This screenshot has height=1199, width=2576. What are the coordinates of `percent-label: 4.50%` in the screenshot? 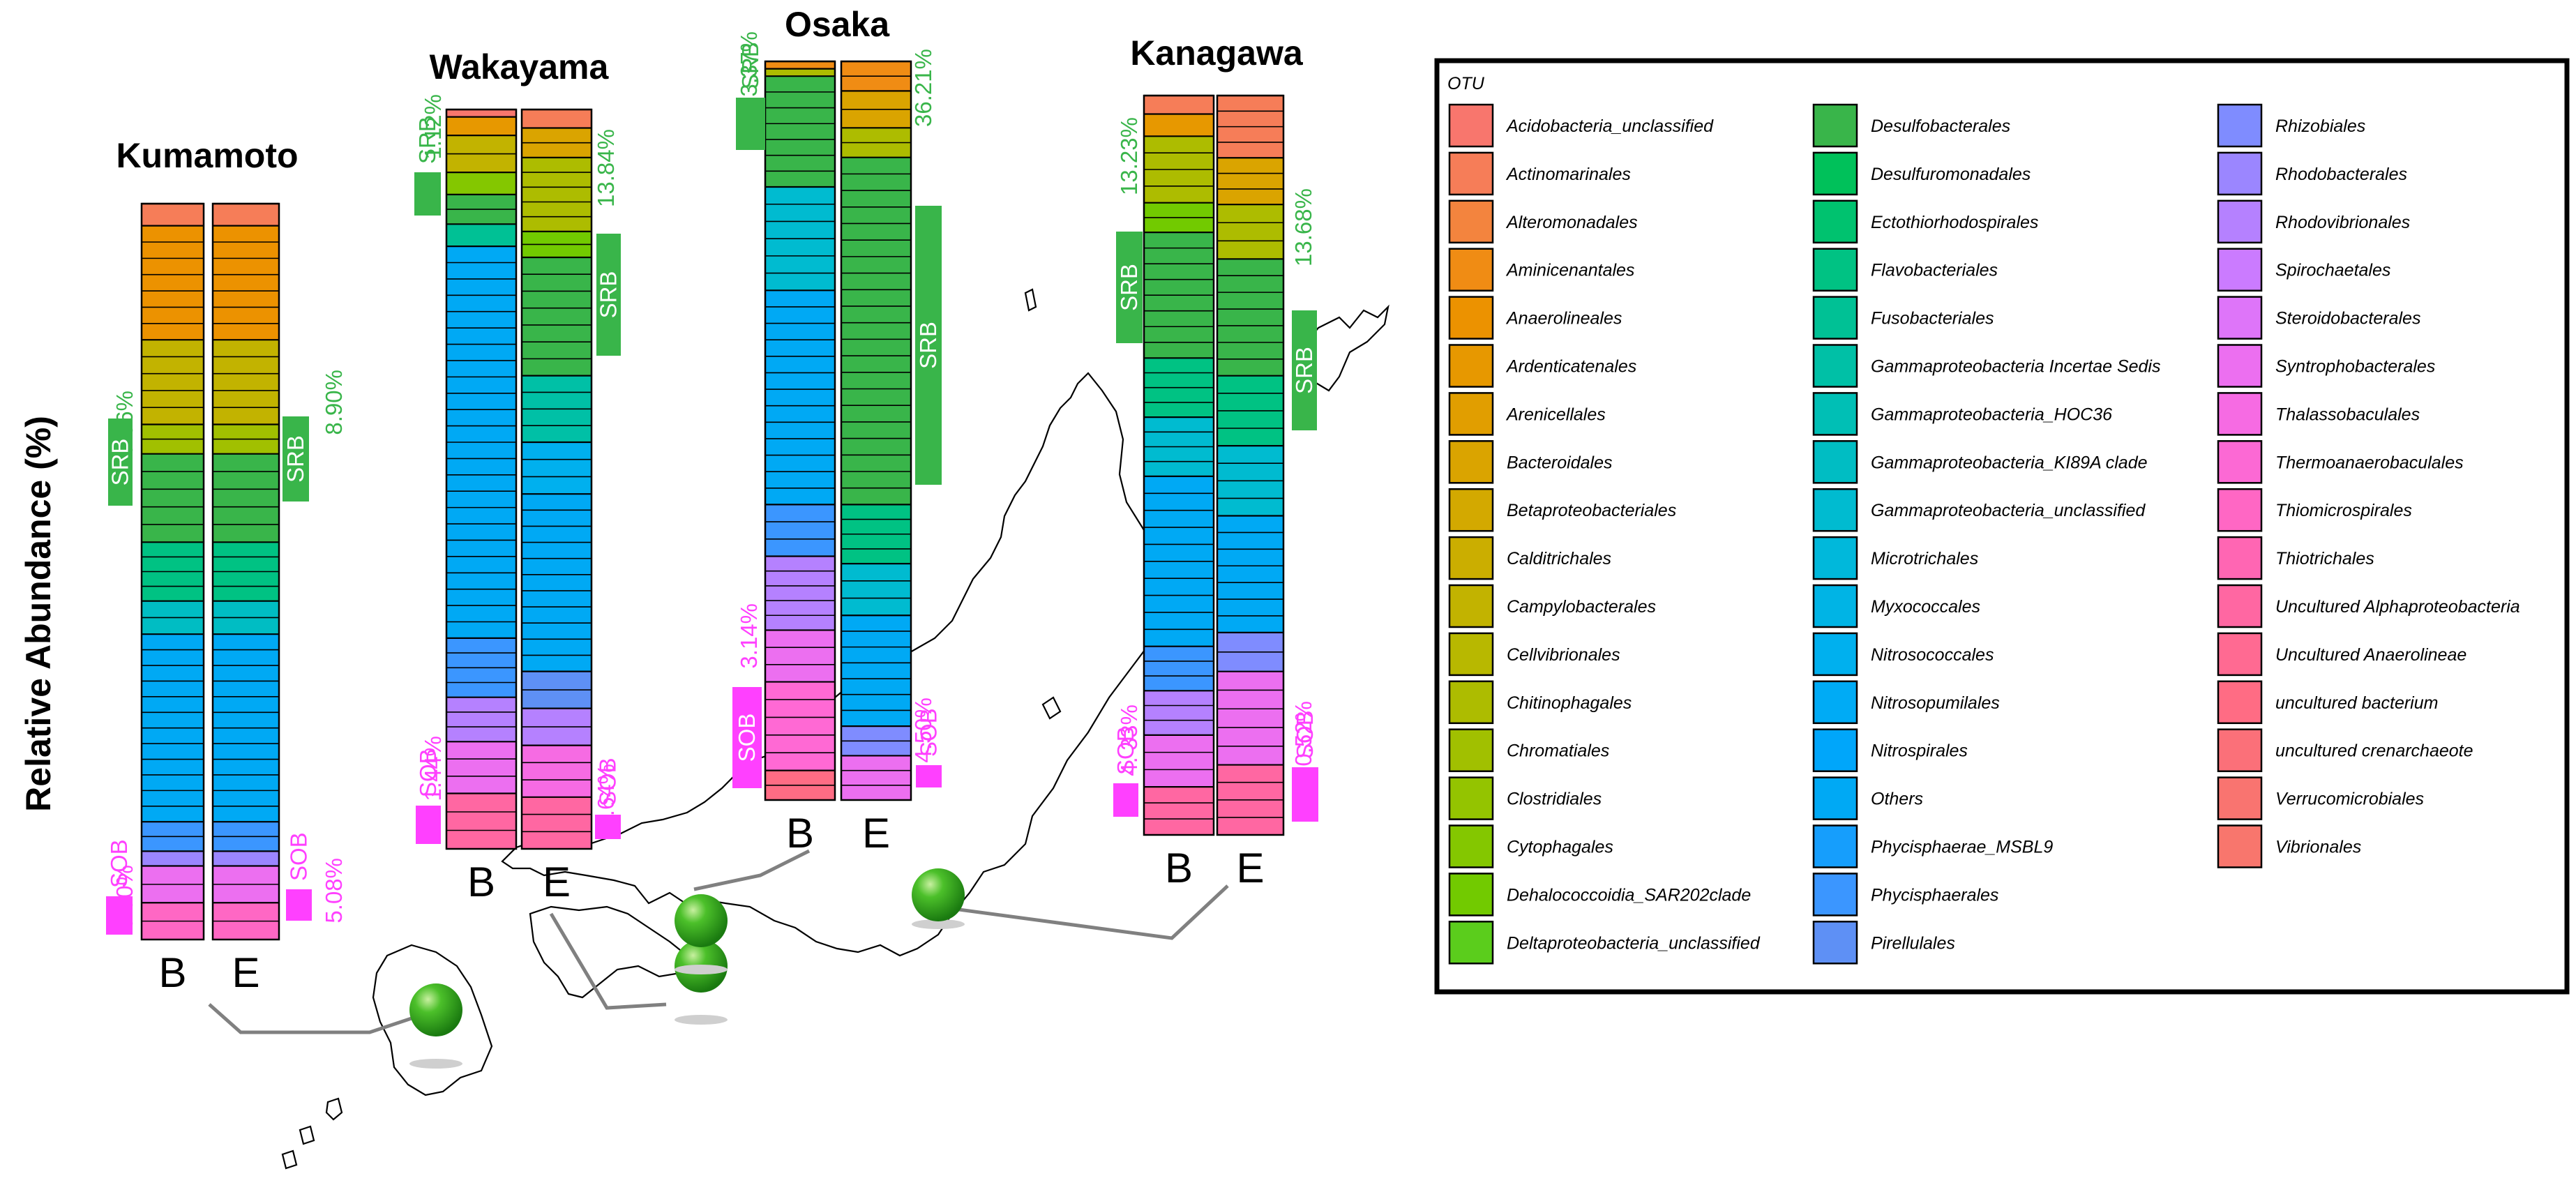 It's located at (923, 730).